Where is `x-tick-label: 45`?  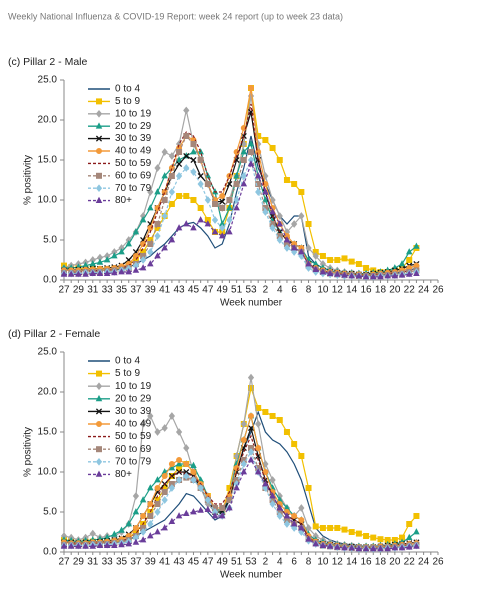
x-tick-label: 45 is located at coordinates (194, 562).